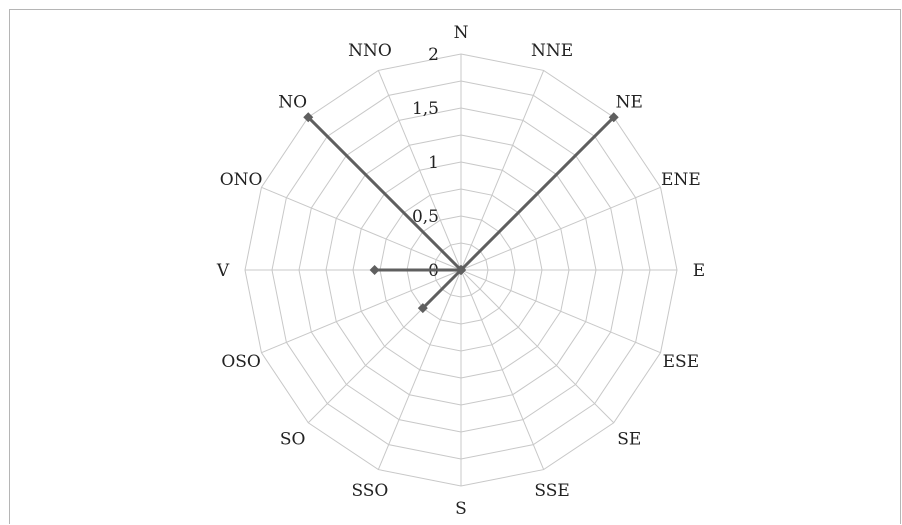  I want to click on direction-label-s: S, so click(461, 509).